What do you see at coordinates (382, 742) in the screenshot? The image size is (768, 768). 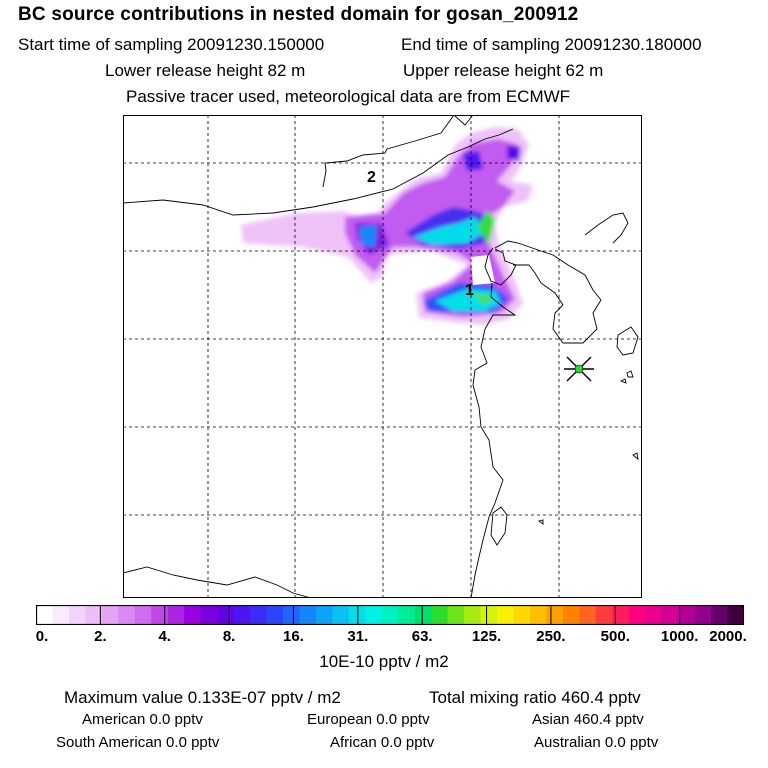 I see `region-african: African 0.0 pptv` at bounding box center [382, 742].